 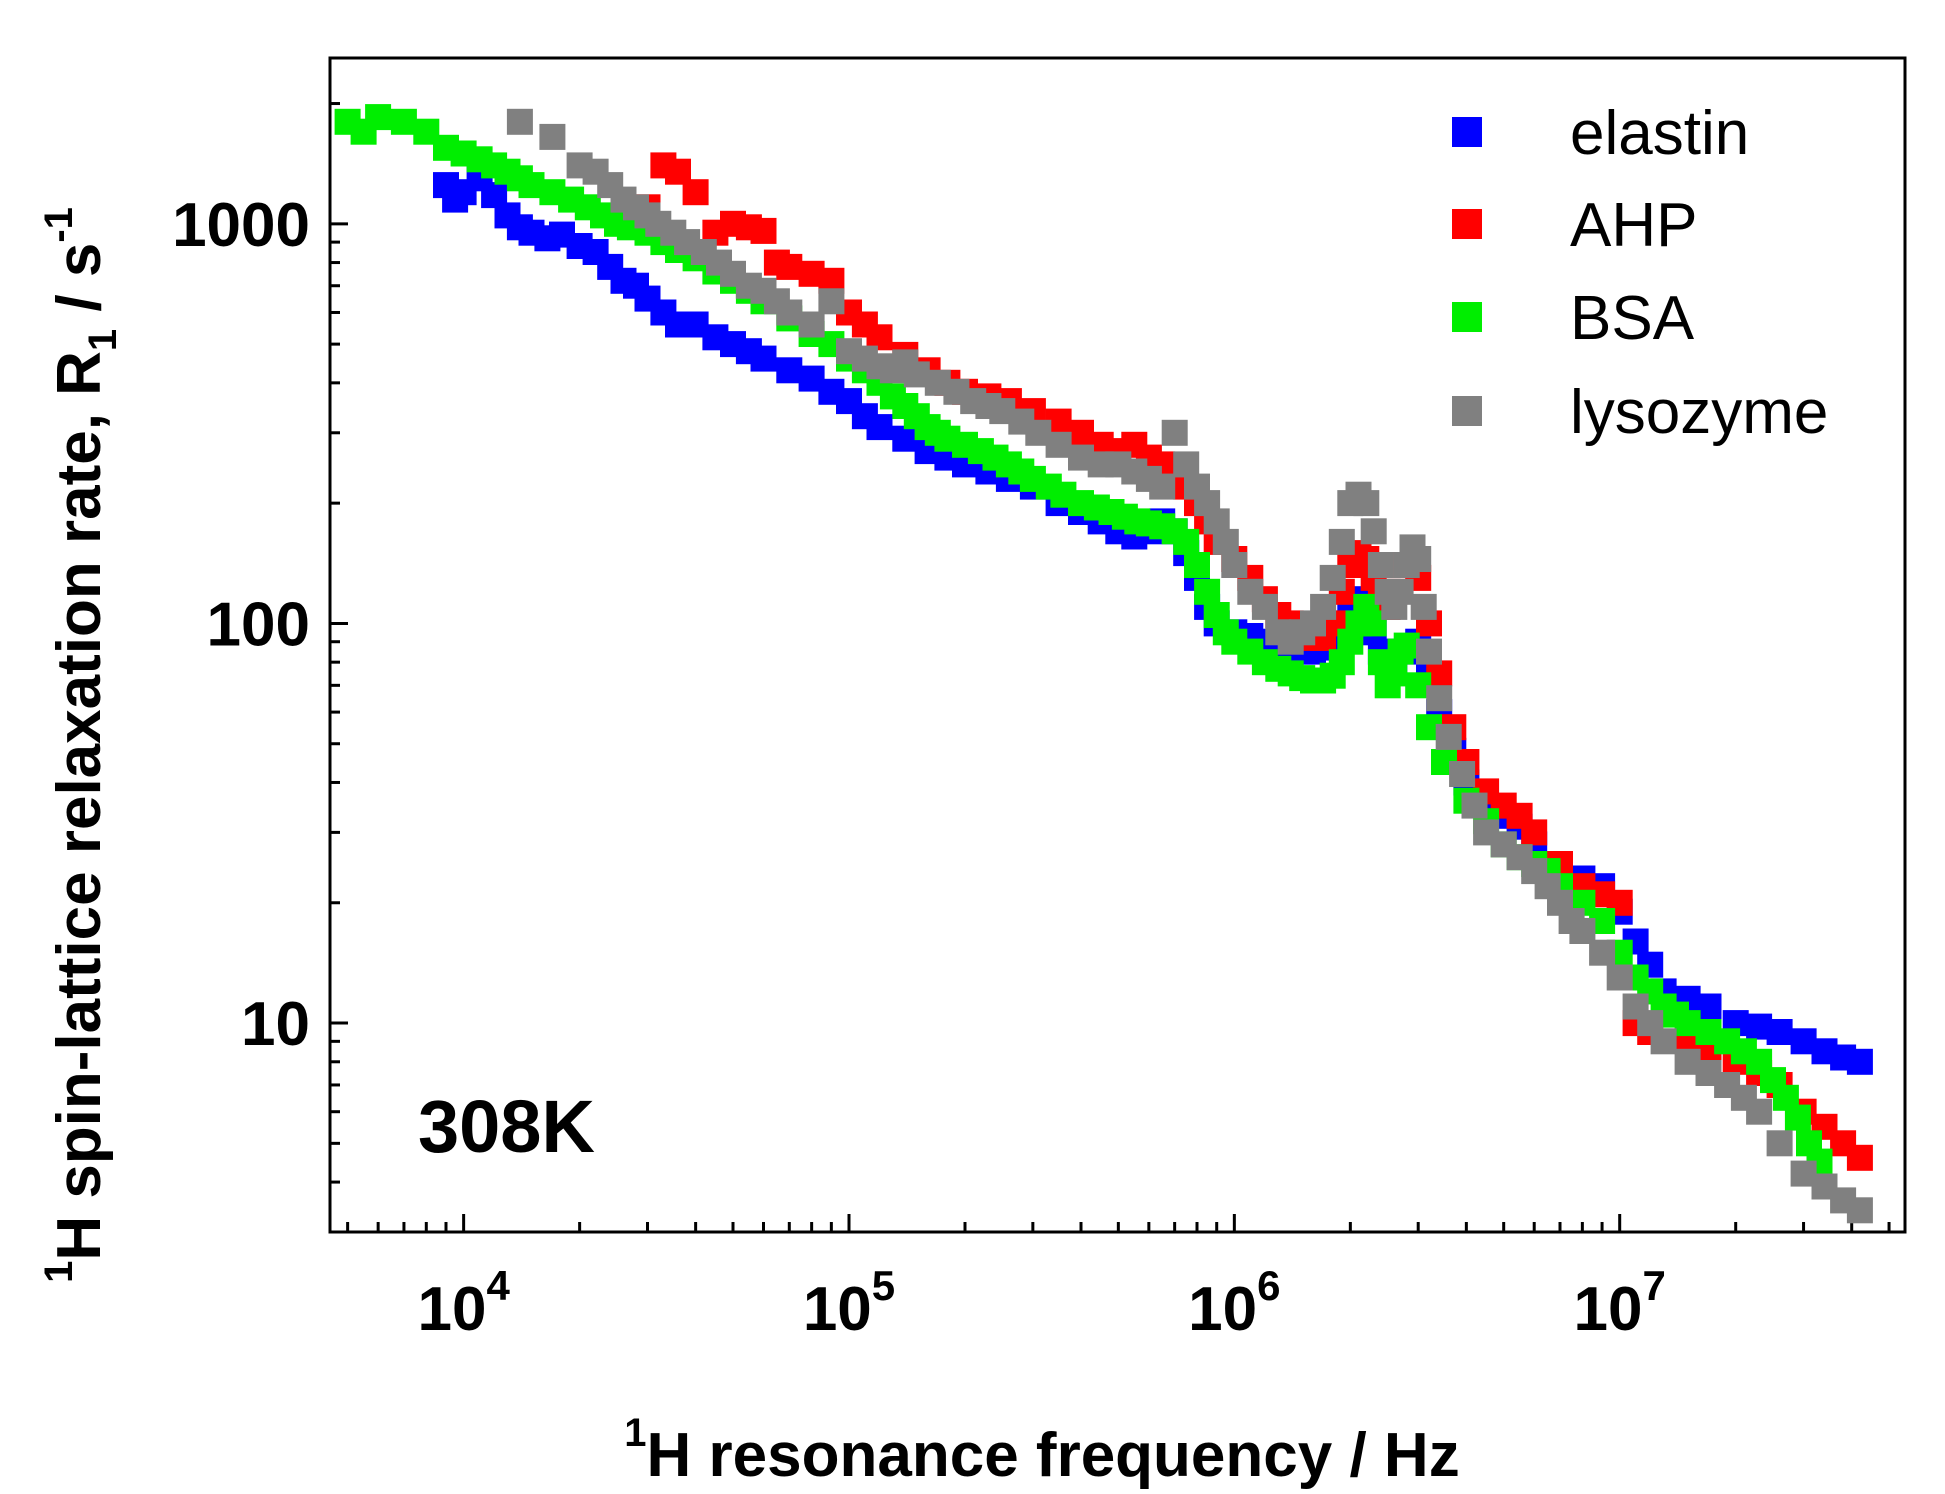 What do you see at coordinates (506, 1126) in the screenshot?
I see `temperature-annotation: 308K` at bounding box center [506, 1126].